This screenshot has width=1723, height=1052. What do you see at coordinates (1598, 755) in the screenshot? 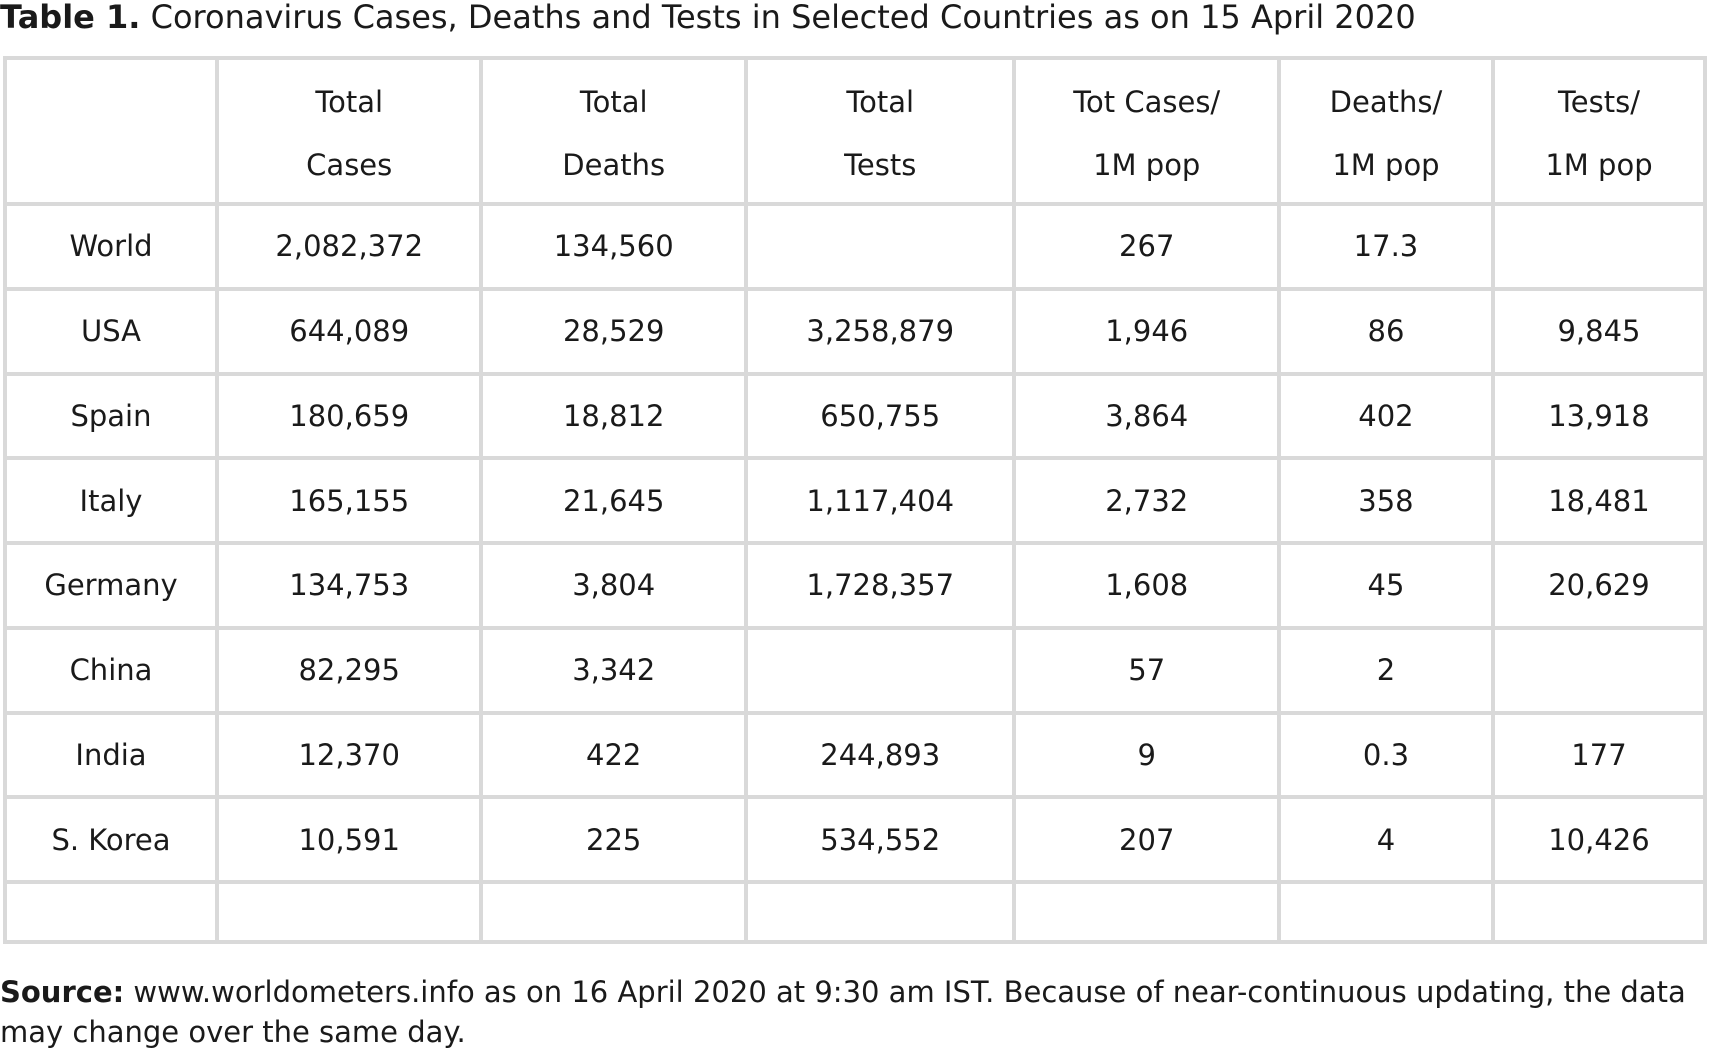
I see `table-cell: 177` at bounding box center [1598, 755].